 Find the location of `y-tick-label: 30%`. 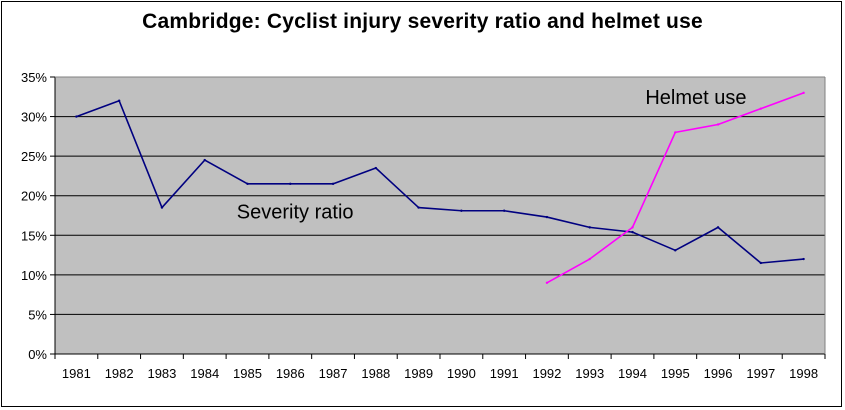

y-tick-label: 30% is located at coordinates (34, 117).